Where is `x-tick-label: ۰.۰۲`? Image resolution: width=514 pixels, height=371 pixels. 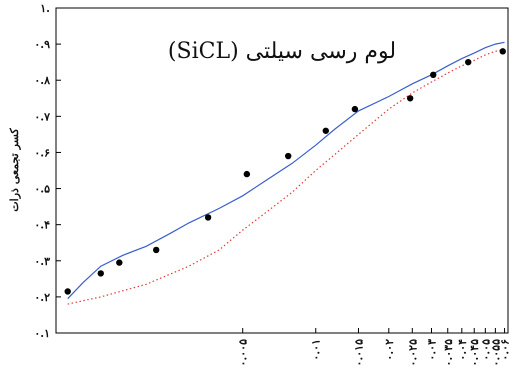
x-tick-label: ۰.۰۲ is located at coordinates (389, 350).